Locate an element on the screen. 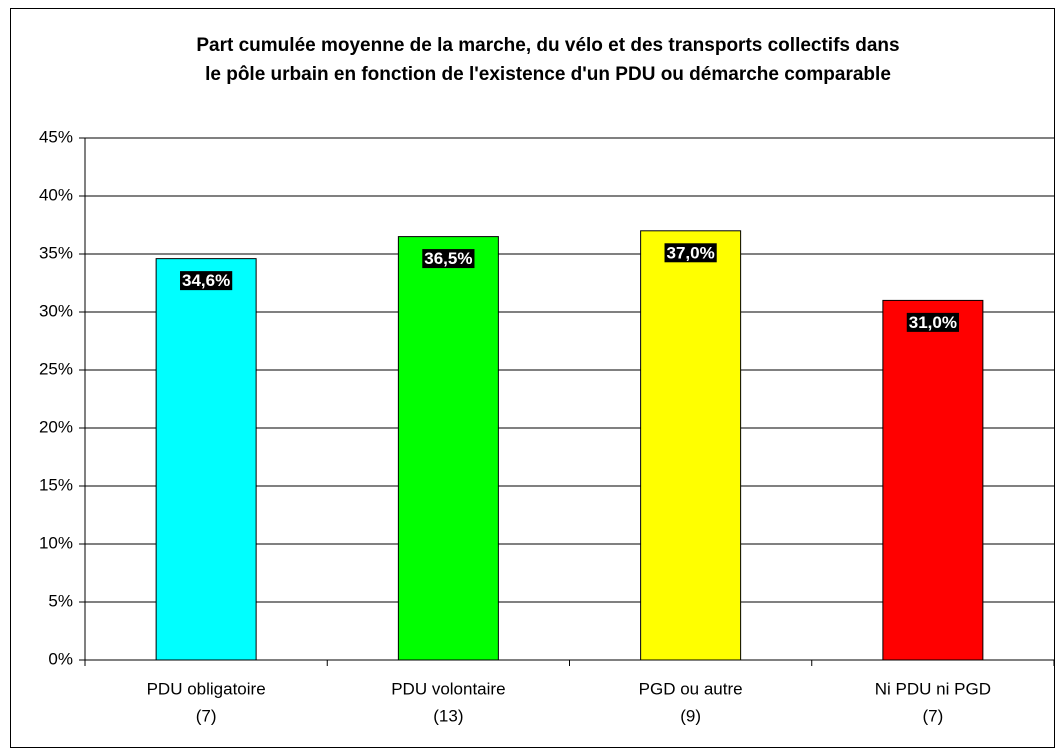 The width and height of the screenshot is (1063, 756). value-label: 34,6% is located at coordinates (206, 280).